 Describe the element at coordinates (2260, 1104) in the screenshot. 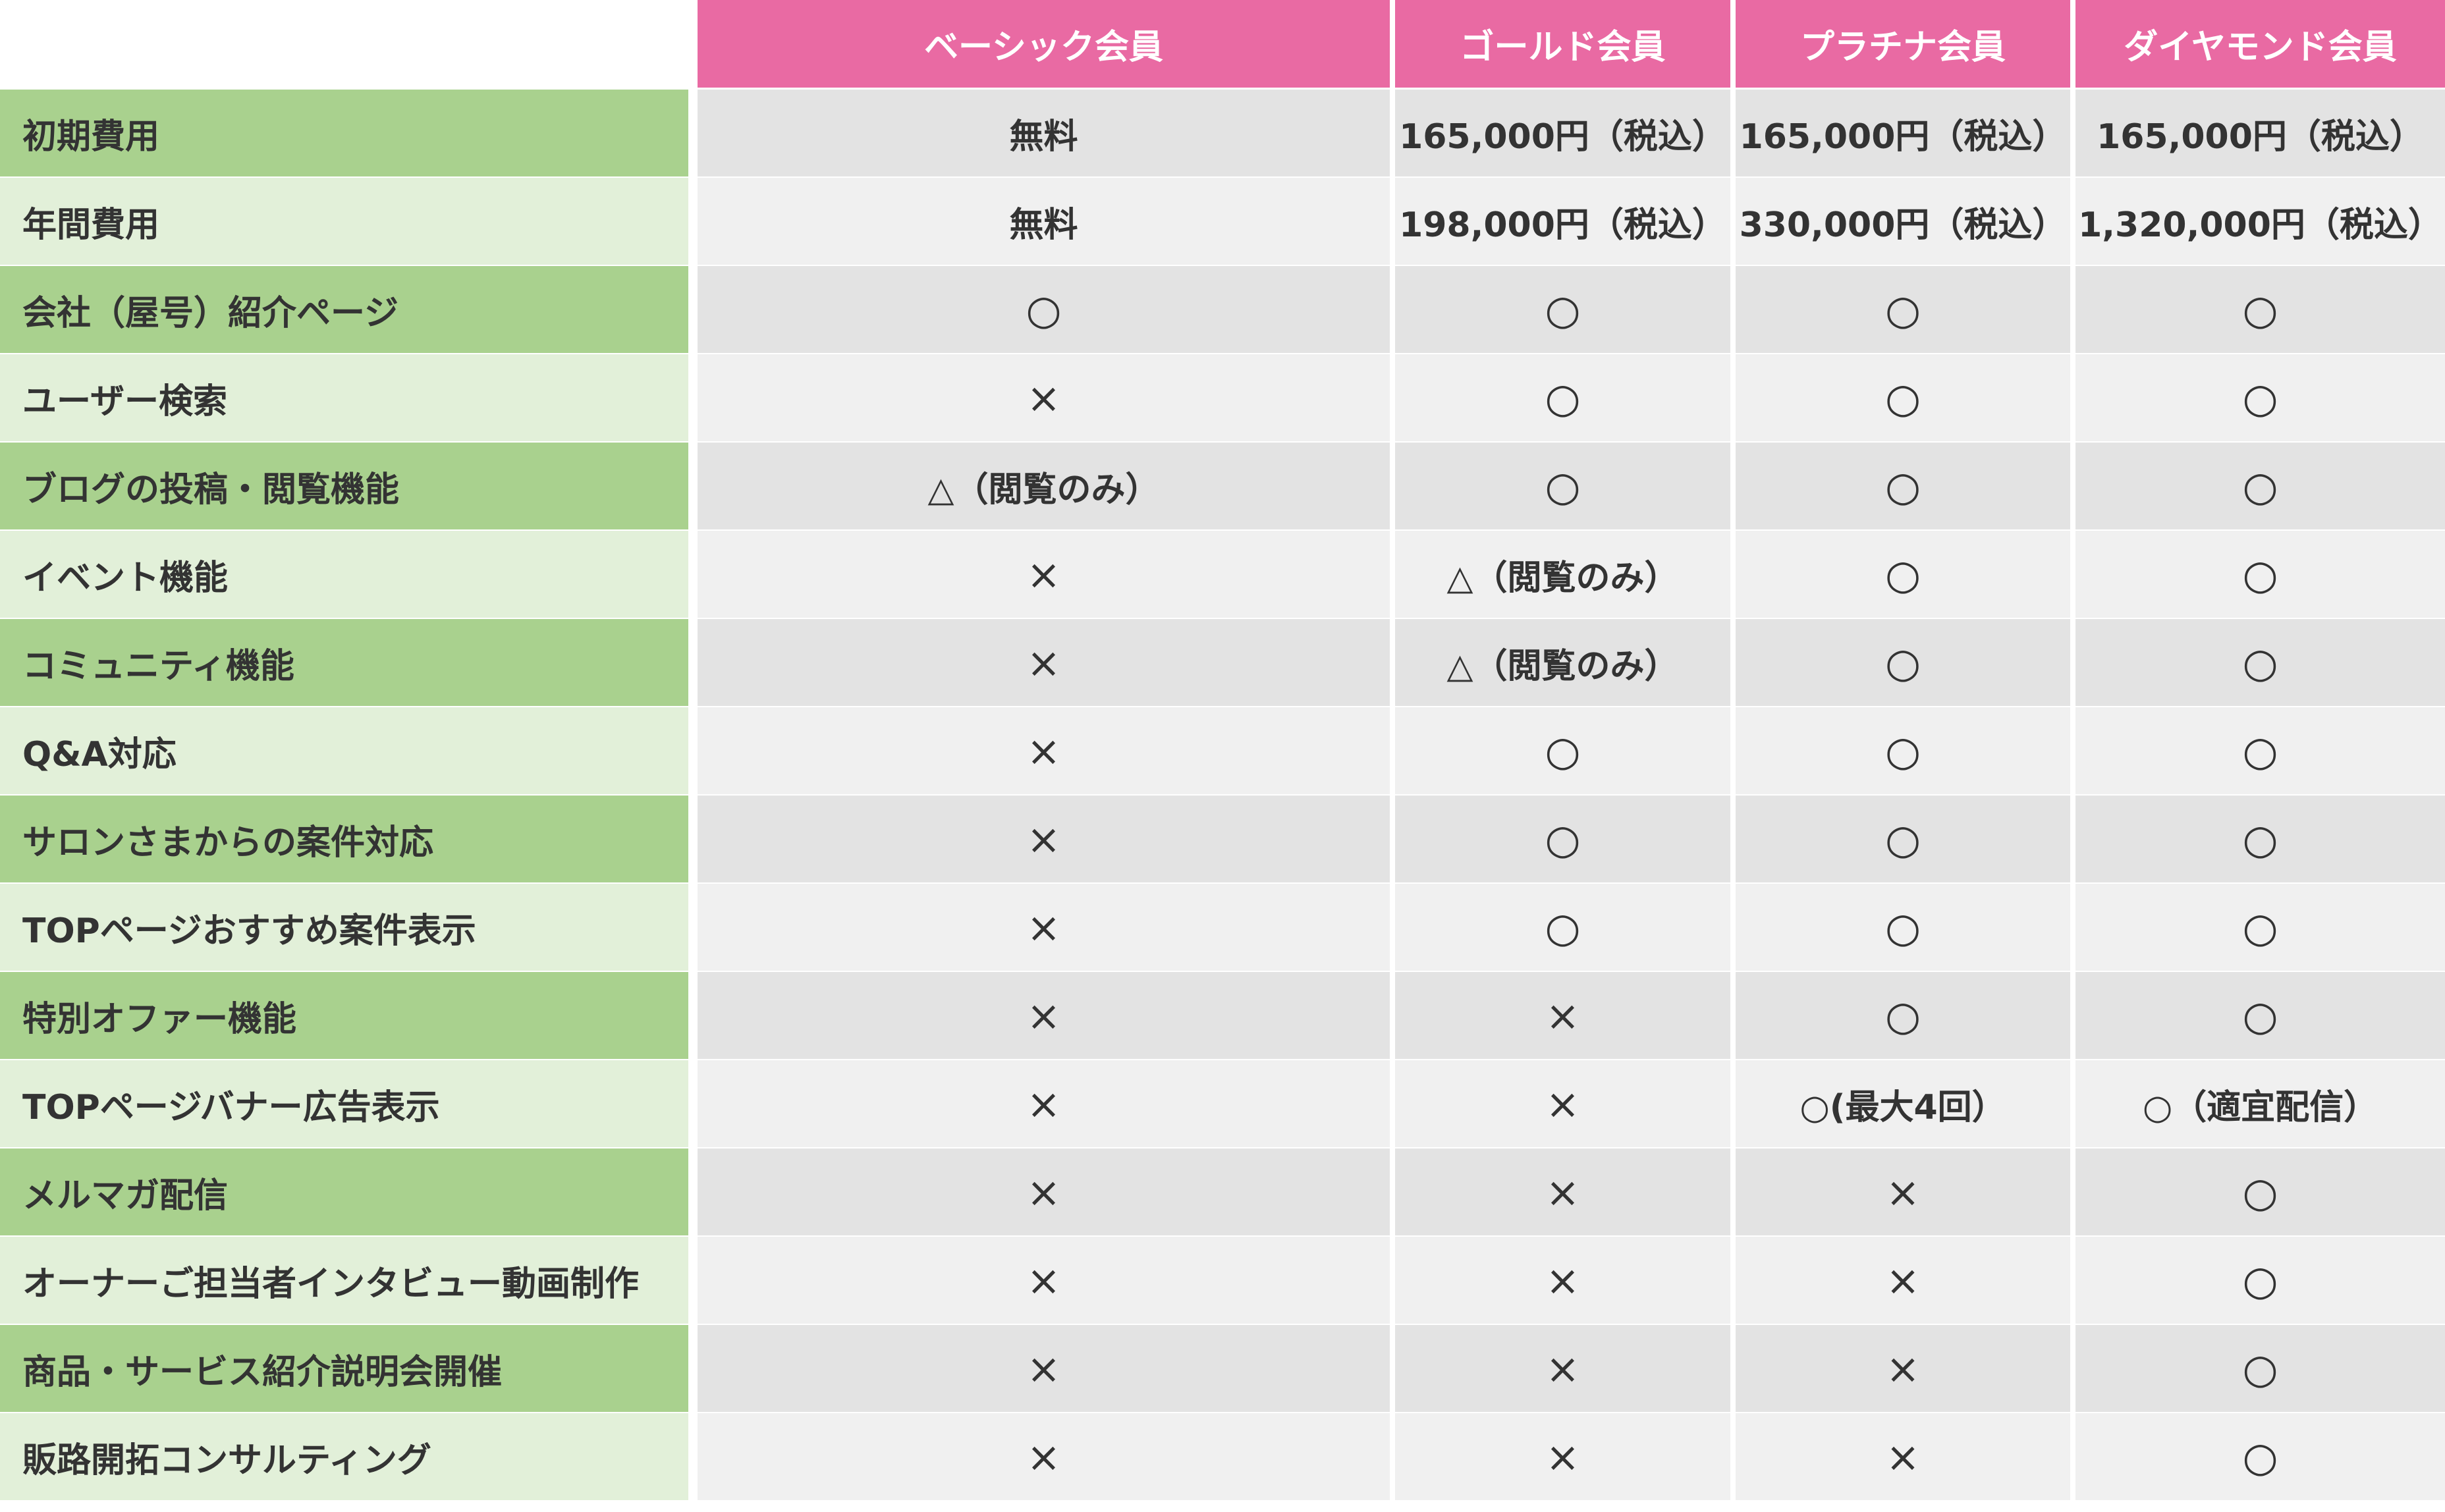

I see `table-cell: ○（適宜配信）` at that location.